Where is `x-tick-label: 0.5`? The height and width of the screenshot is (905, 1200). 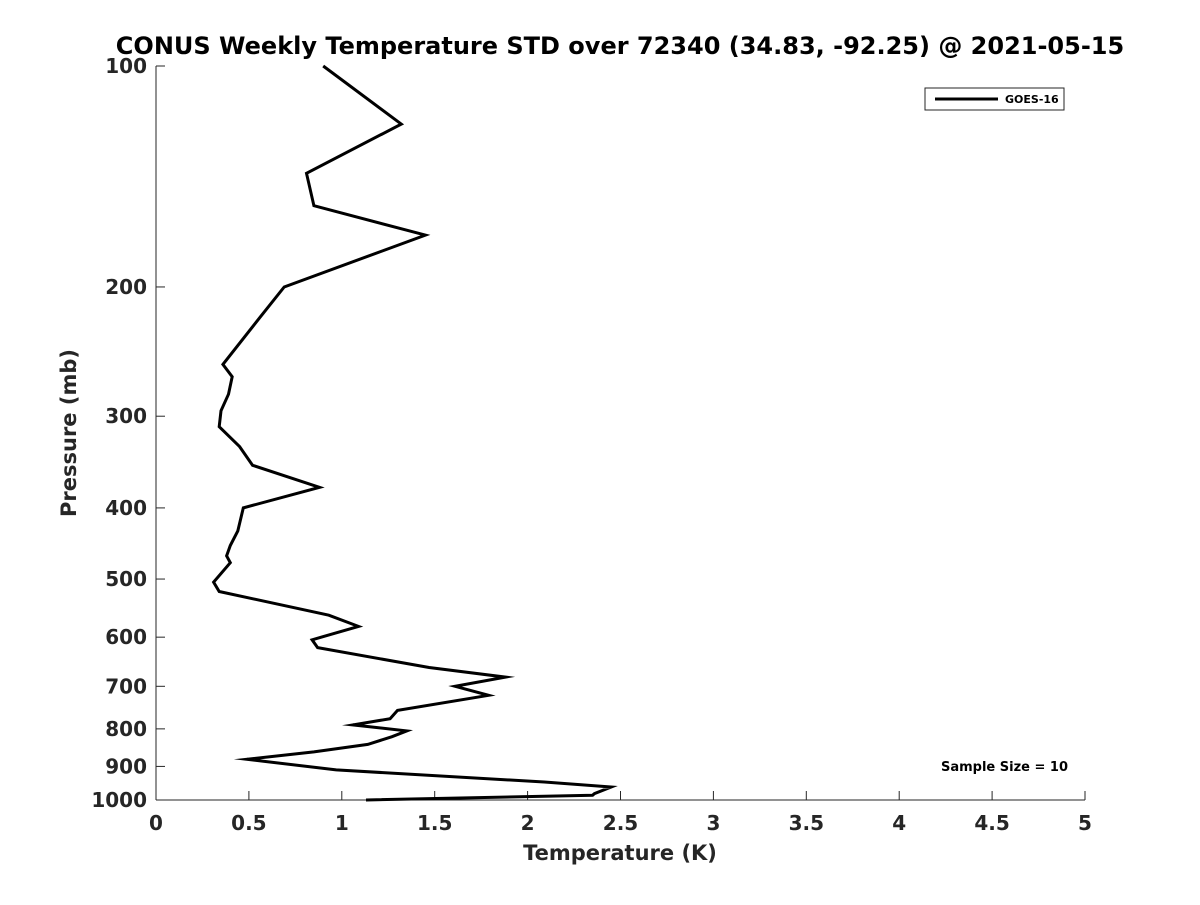 x-tick-label: 0.5 is located at coordinates (248, 823).